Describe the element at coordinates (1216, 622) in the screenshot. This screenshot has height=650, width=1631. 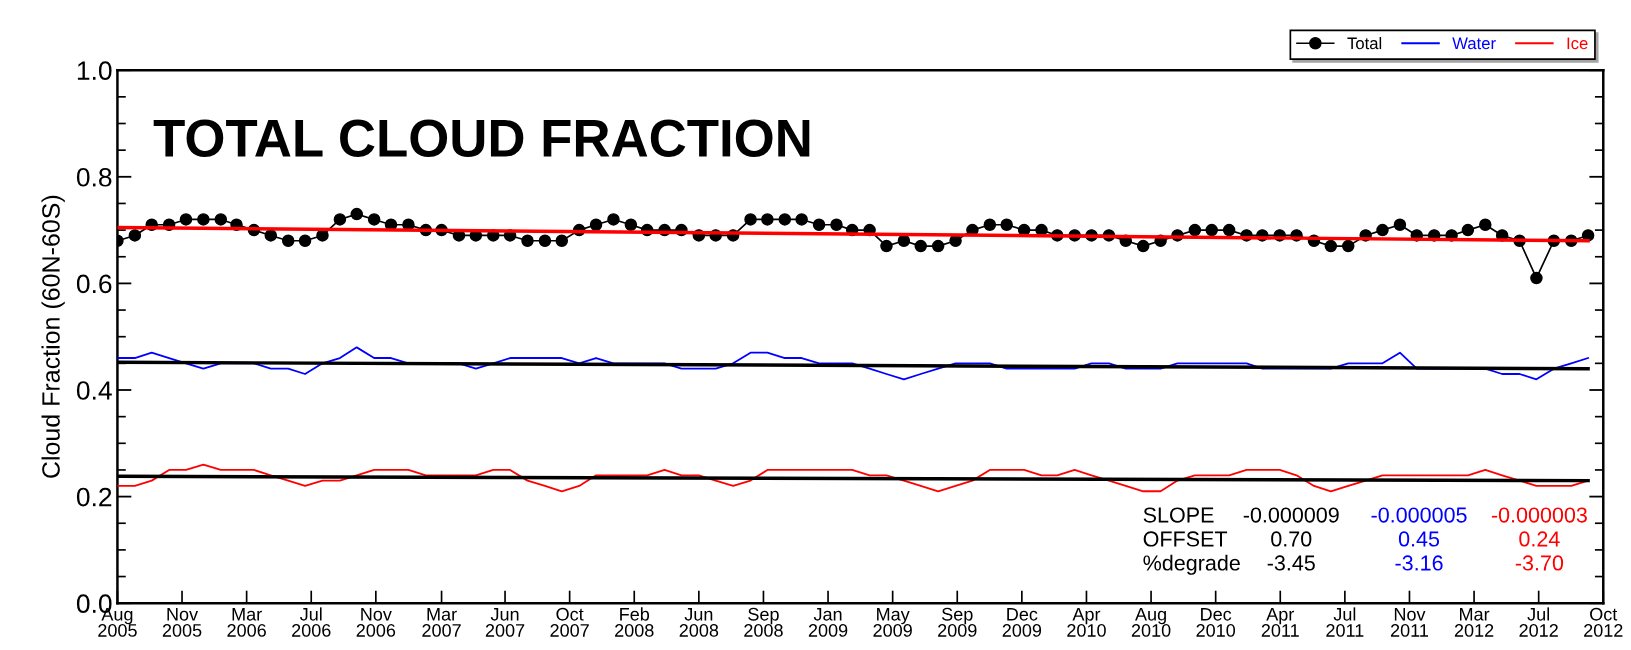
I see `x-tick-label: Dec 2010` at that location.